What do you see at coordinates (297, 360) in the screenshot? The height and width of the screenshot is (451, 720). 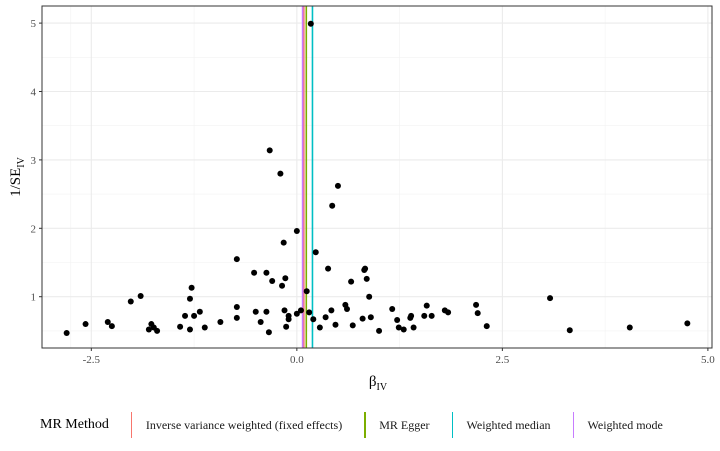 I see `x-tick-label: 0.0` at bounding box center [297, 360].